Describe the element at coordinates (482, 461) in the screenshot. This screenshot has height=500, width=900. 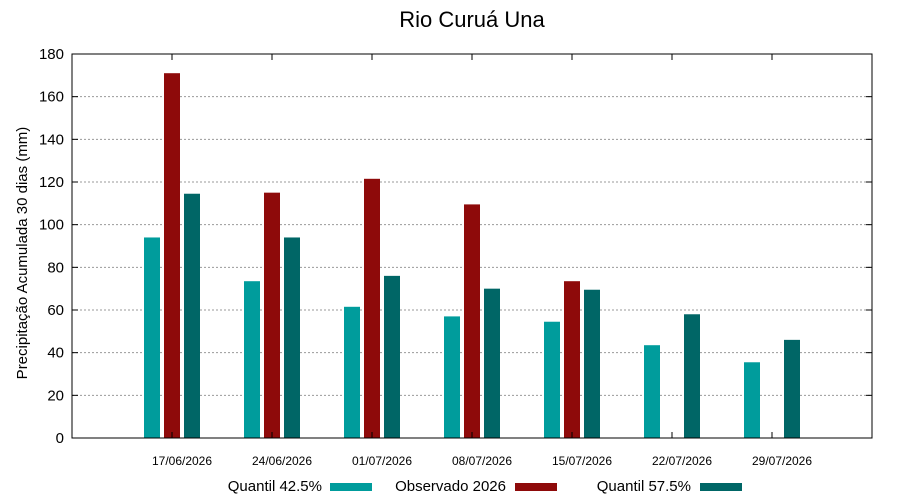
I see `x-tick-label: 08/07/2026` at that location.